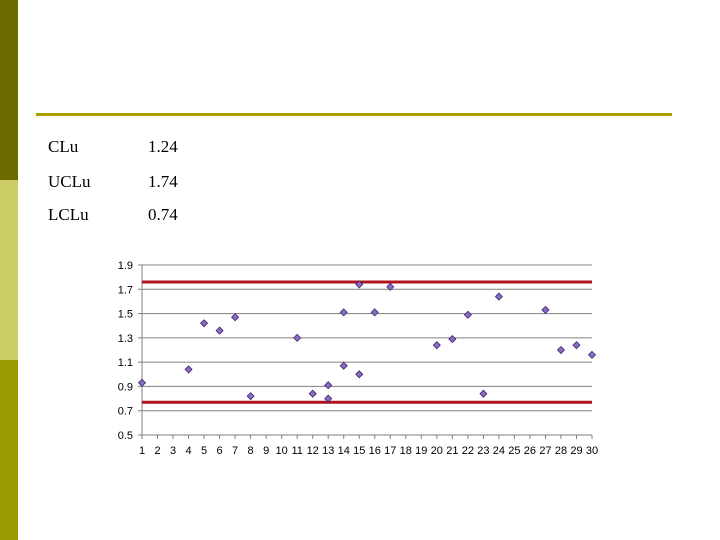 Image resolution: width=720 pixels, height=540 pixels. I want to click on y-tick-label: 1.7, so click(125, 290).